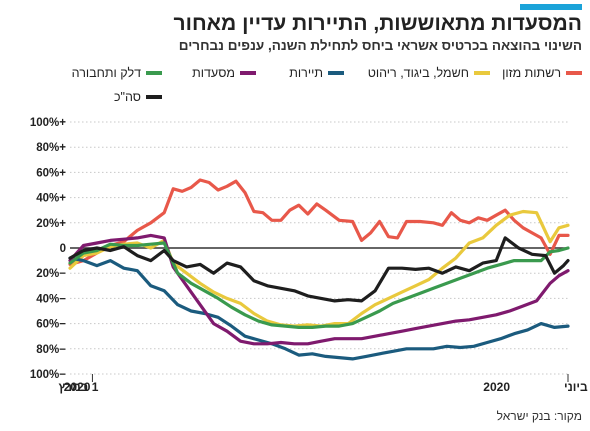 Image resolution: width=590 pixels, height=431 pixels. What do you see at coordinates (51, 274) in the screenshot?
I see `y-tick-label: 20%−` at bounding box center [51, 274].